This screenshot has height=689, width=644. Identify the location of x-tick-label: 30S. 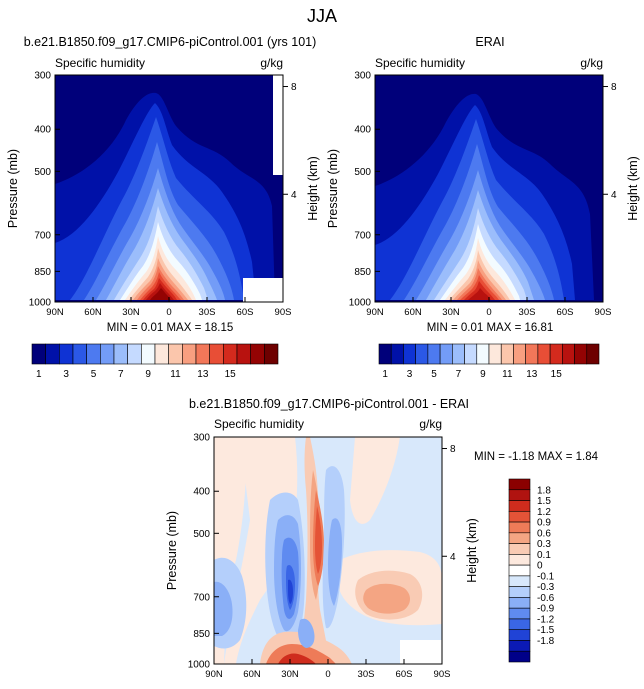
(527, 312).